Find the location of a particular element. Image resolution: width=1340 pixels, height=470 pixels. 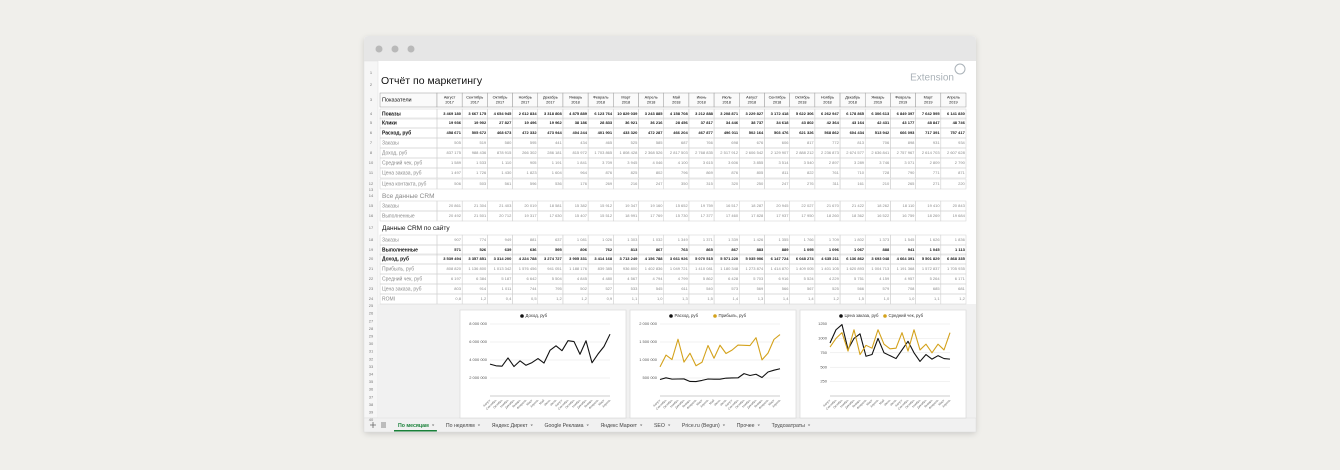

sheet-tab: SEO is located at coordinates (659, 426).